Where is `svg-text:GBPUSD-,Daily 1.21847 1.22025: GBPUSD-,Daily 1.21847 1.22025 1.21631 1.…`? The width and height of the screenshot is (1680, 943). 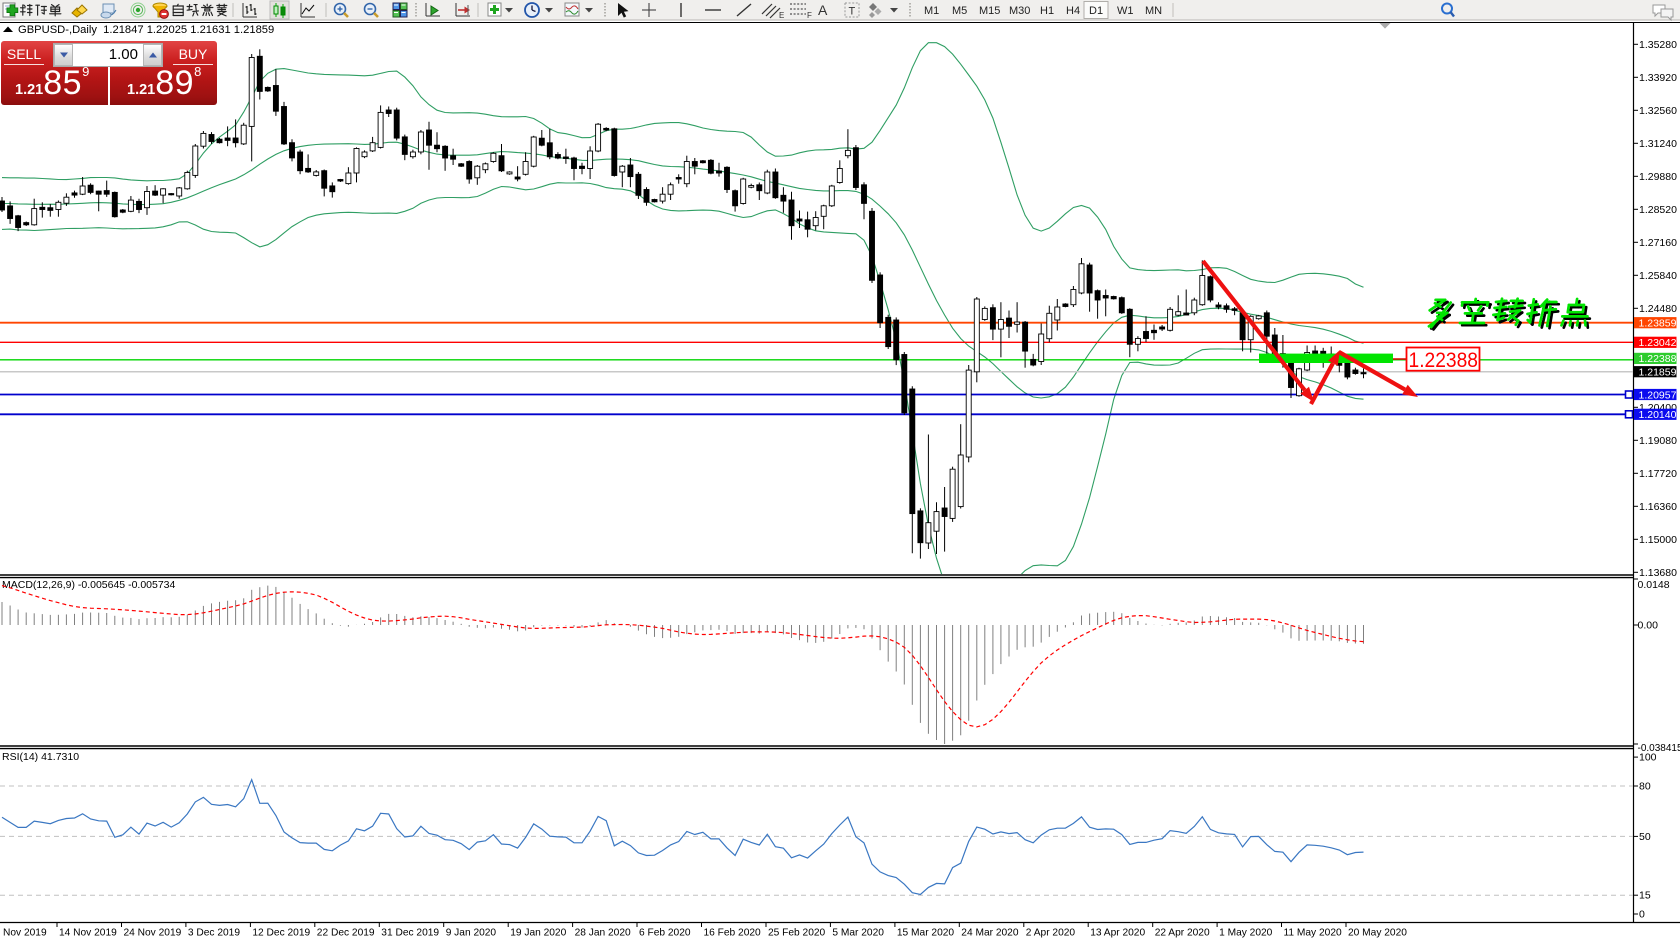 svg-text:GBPUSD-,Daily 1.21847 1.22025: GBPUSD-,Daily 1.21847 1.22025 1.21631 1.… is located at coordinates (146, 30).